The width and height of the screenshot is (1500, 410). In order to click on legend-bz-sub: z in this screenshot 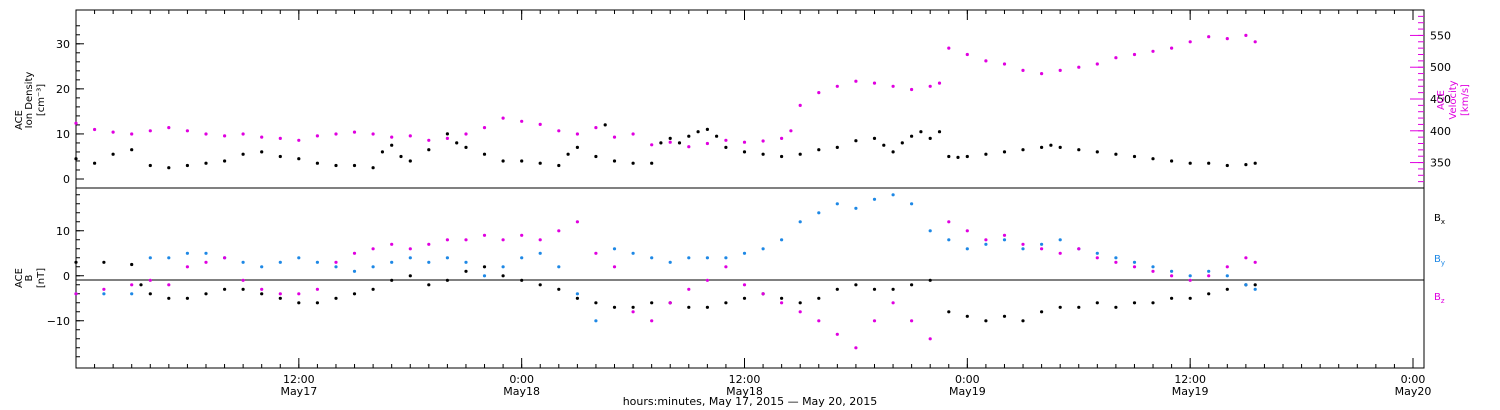, I will do `click(1443, 301)`.